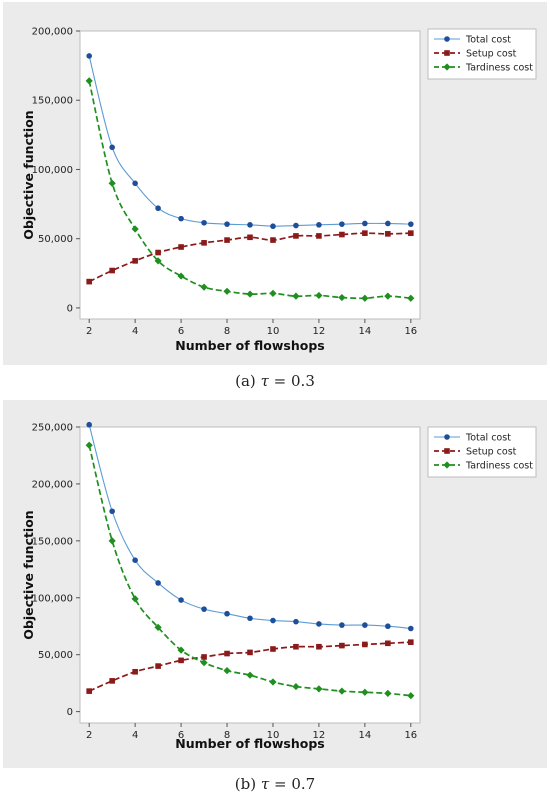  Describe the element at coordinates (52, 484) in the screenshot. I see `y-tick-label: 200,000` at that location.